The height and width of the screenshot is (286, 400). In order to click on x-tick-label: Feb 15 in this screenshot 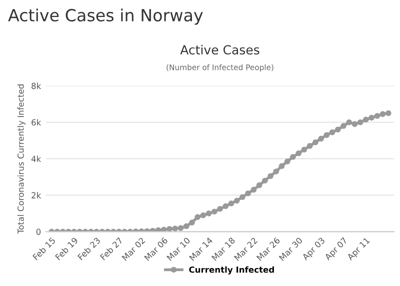, I will do `click(44, 248)`.